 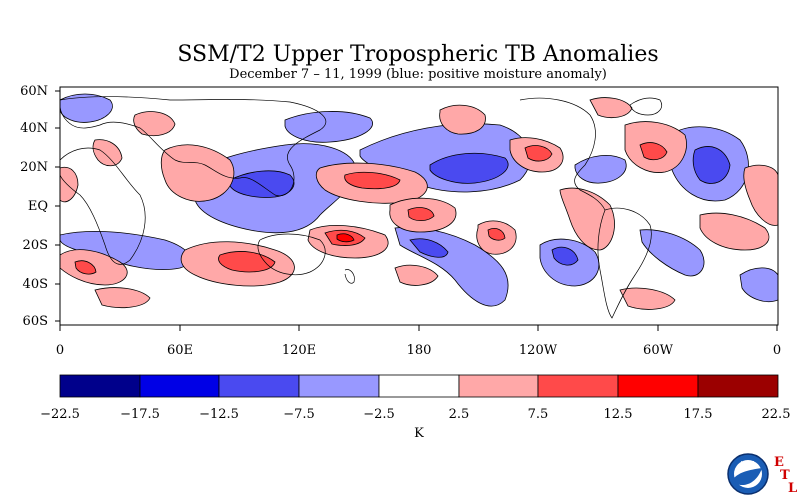 What do you see at coordinates (779, 462) in the screenshot?
I see `etl-letter: E` at bounding box center [779, 462].